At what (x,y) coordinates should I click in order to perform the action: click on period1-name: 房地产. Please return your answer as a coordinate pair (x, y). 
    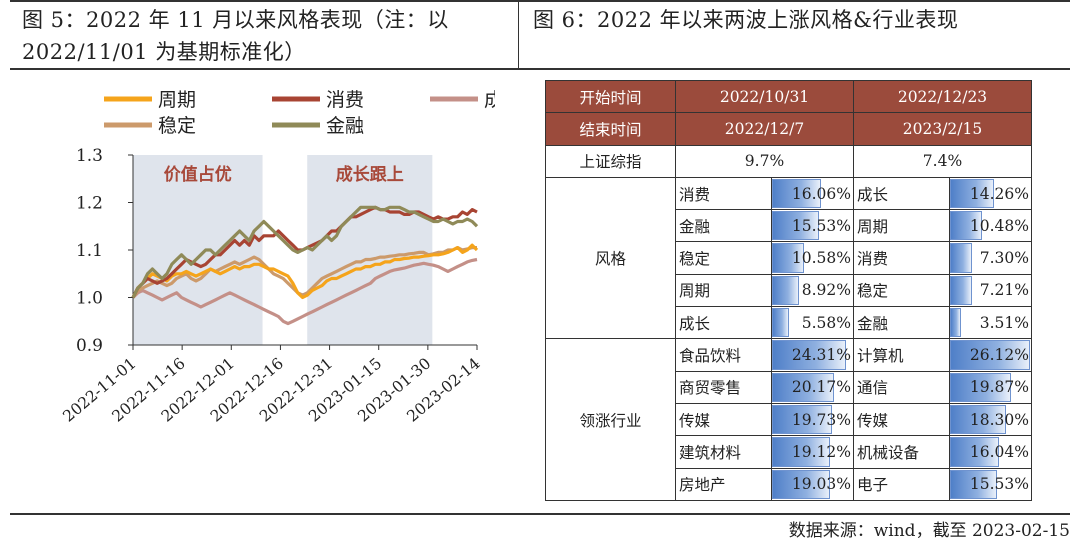
    Looking at the image, I should click on (723, 484).